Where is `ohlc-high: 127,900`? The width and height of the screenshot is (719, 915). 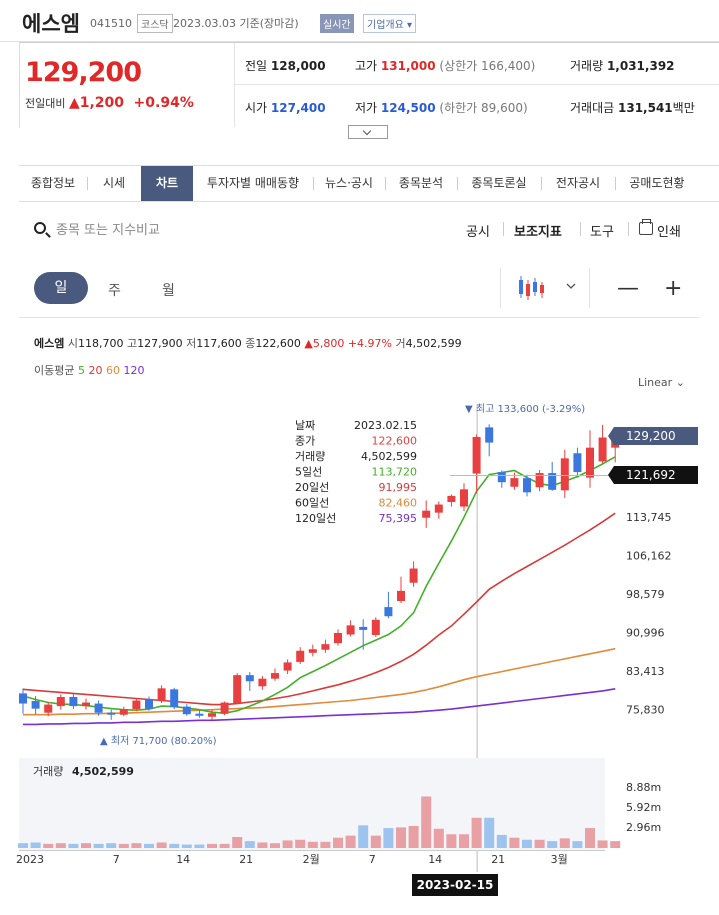 ohlc-high: 127,900 is located at coordinates (160, 343).